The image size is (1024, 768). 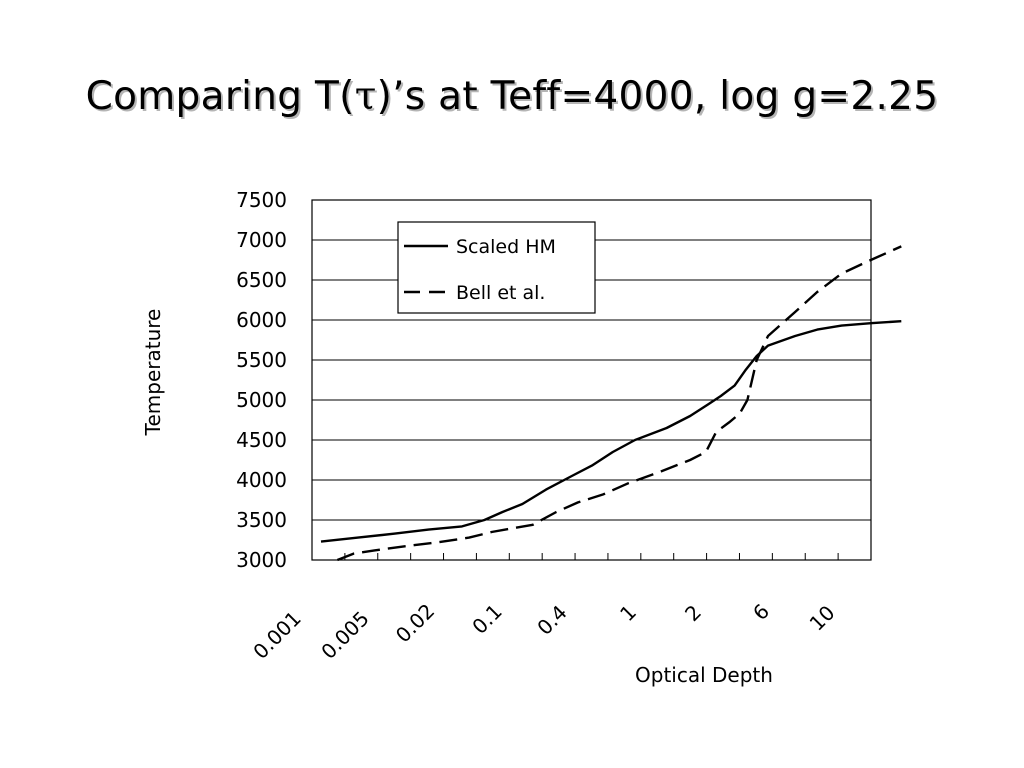 What do you see at coordinates (506, 247) in the screenshot?
I see `legend-label-scaled-hm: Scaled HM` at bounding box center [506, 247].